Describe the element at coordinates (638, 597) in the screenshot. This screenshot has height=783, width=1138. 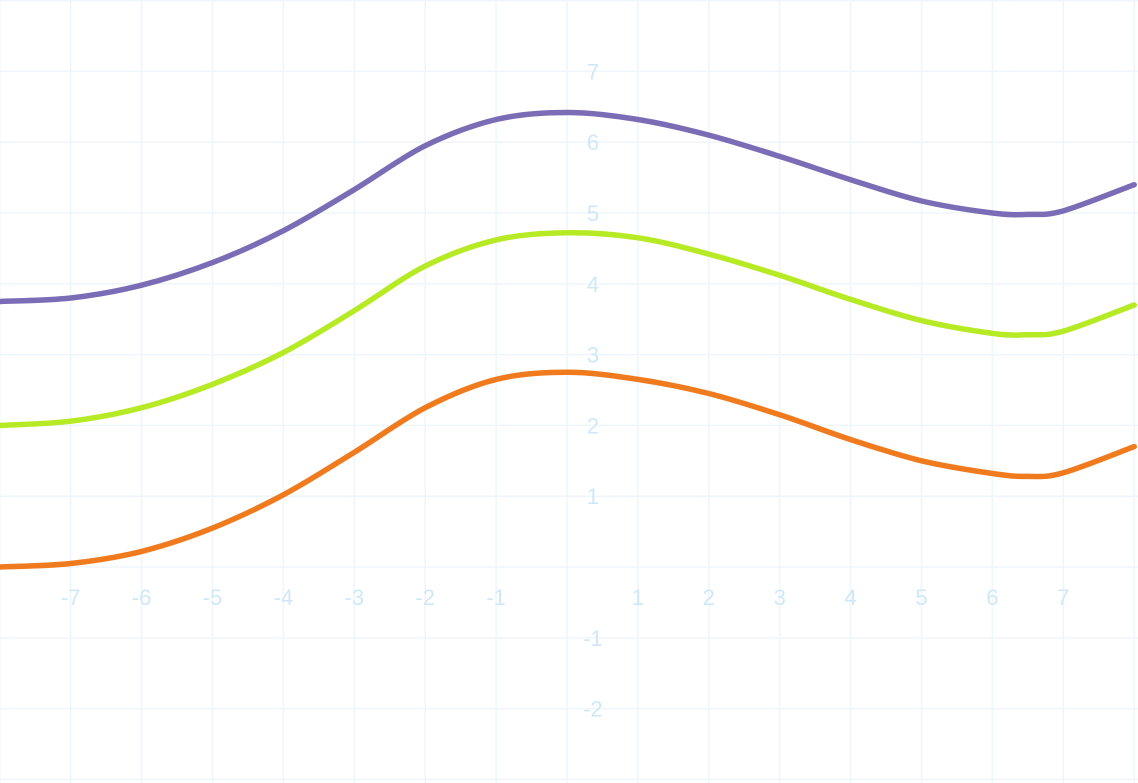
I see `x-tick-label: 1` at that location.